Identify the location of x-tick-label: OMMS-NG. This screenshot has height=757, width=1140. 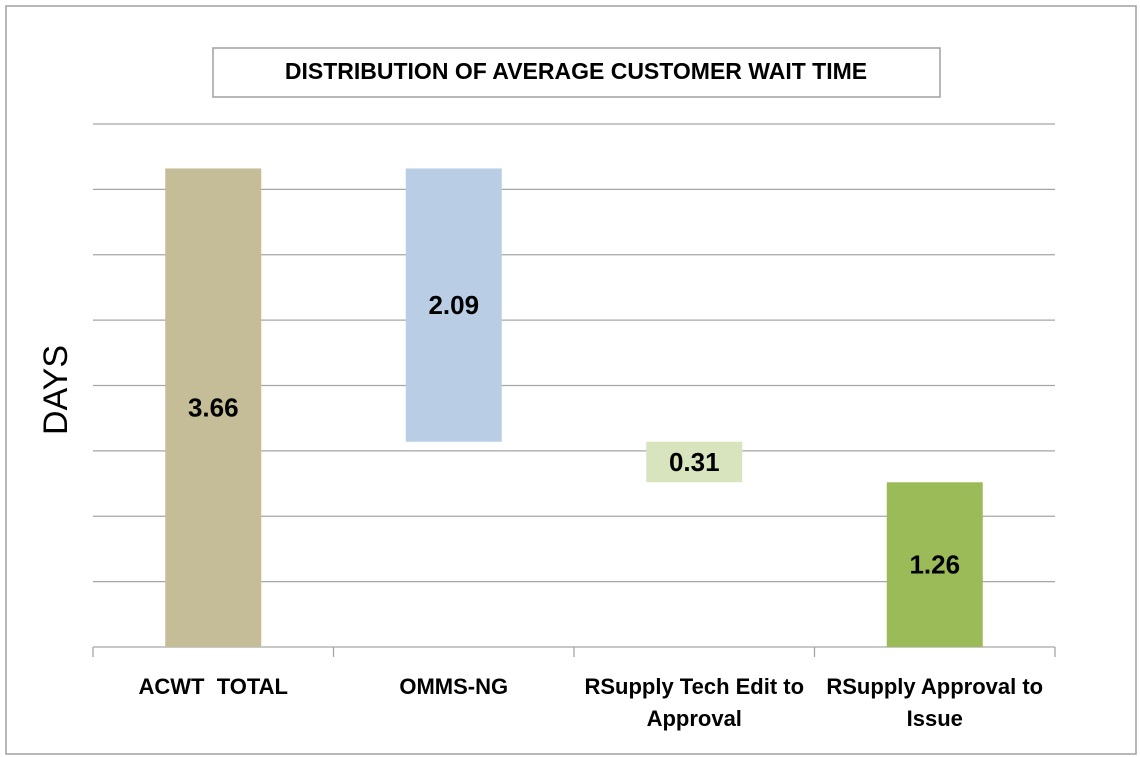
(454, 686).